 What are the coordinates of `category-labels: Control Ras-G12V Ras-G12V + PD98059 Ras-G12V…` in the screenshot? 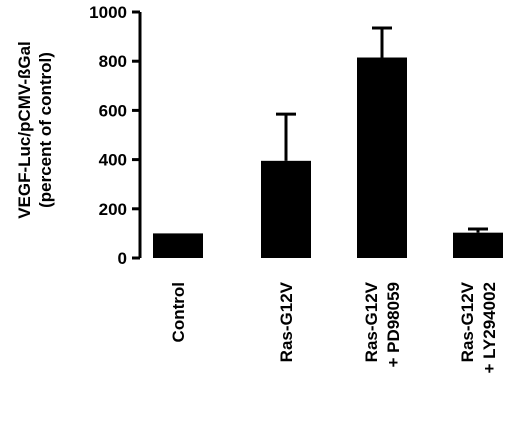 It's located at (334, 327).